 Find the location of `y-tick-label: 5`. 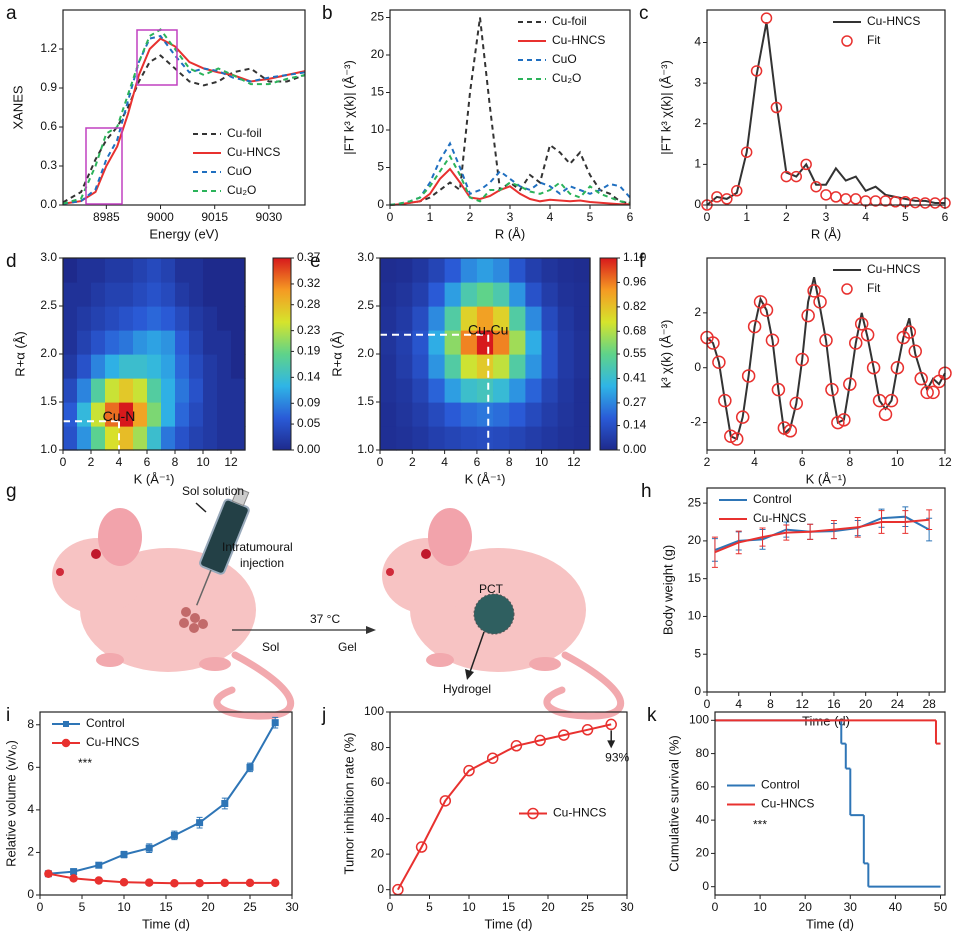

y-tick-label: 5 is located at coordinates (697, 653).